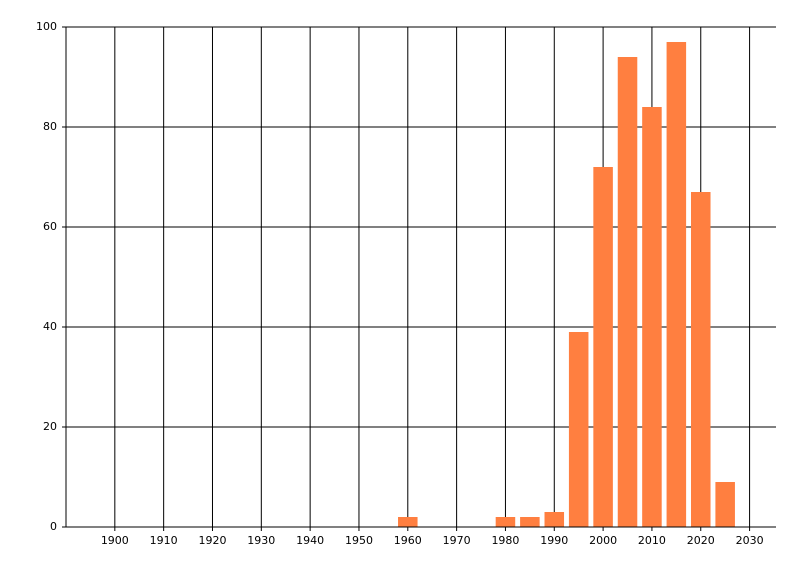 This screenshot has height=580, width=800. Describe the element at coordinates (750, 540) in the screenshot. I see `x-tick-label: 2030` at that location.